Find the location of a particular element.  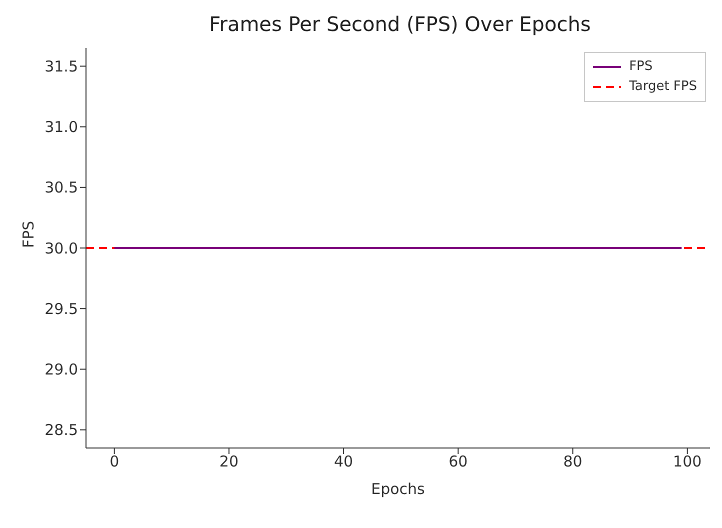

y-tick-label: 30.5 is located at coordinates (61, 187).